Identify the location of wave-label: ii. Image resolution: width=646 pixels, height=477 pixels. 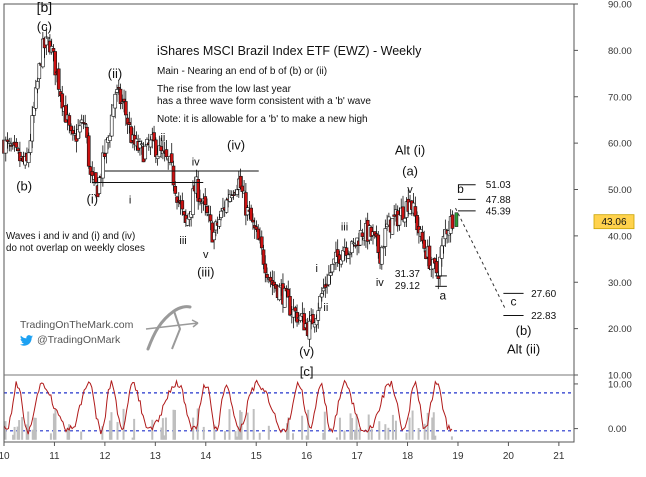
(325, 308).